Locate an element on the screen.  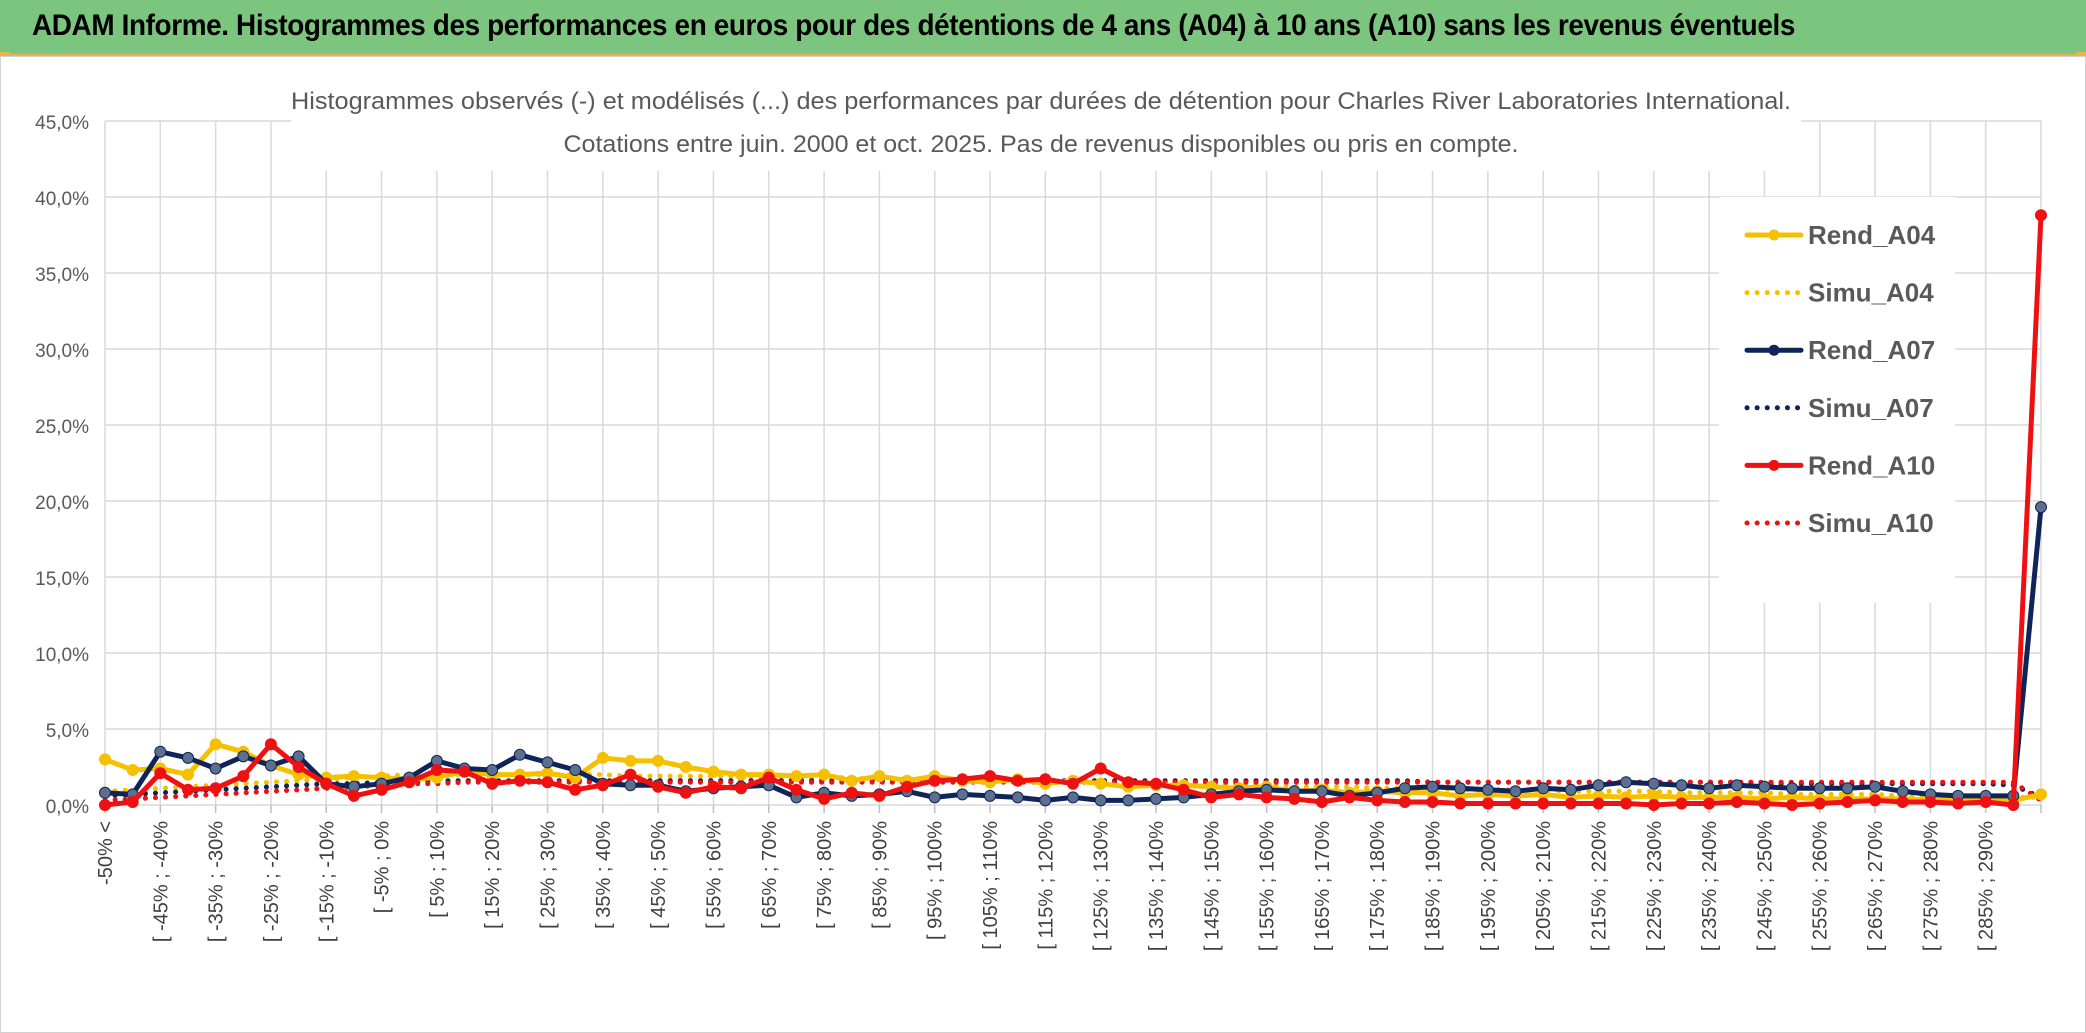
x-tick-label: [ 205% ; 210% is located at coordinates (1544, 886).